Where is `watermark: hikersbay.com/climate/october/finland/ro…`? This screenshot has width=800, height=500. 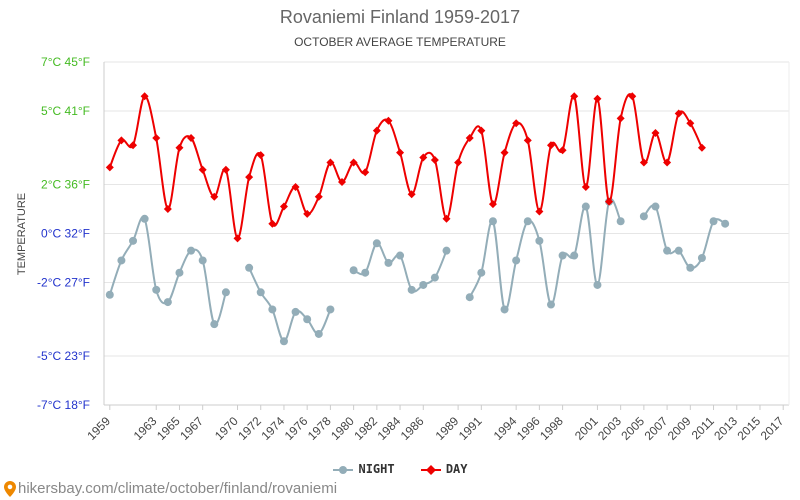 watermark: hikersbay.com/climate/october/finland/ro… is located at coordinates (170, 488).